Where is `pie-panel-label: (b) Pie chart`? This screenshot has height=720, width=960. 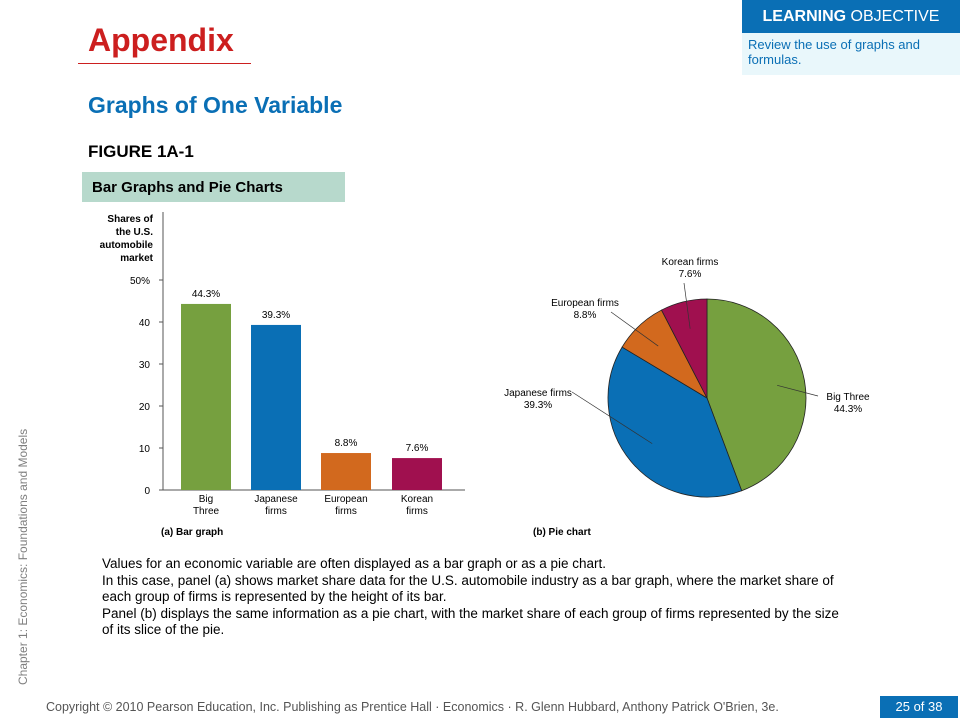 pie-panel-label: (b) Pie chart is located at coordinates (562, 532).